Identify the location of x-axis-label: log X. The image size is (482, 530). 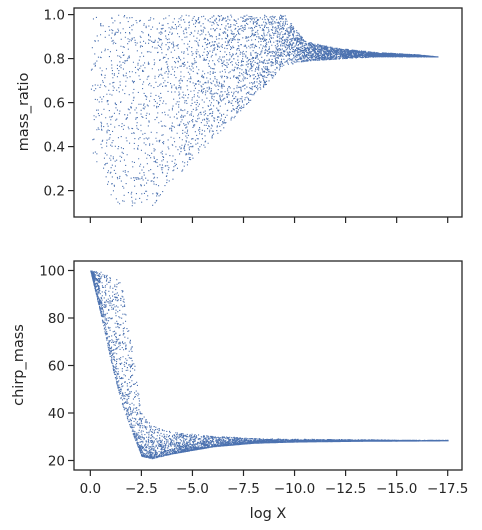
(268, 514).